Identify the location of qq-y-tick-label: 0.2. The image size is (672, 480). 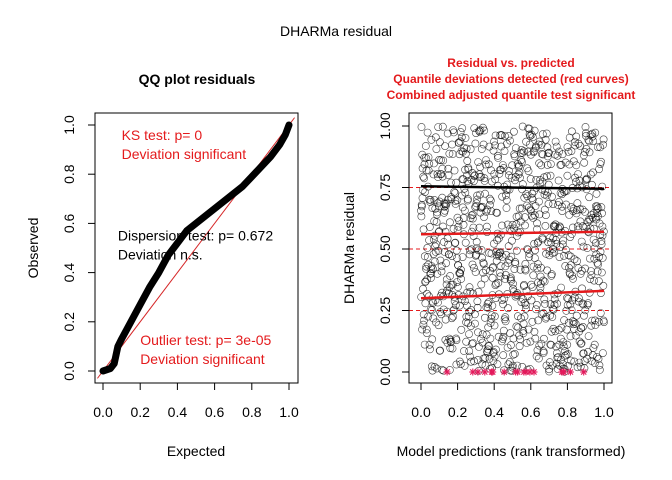
(69, 322).